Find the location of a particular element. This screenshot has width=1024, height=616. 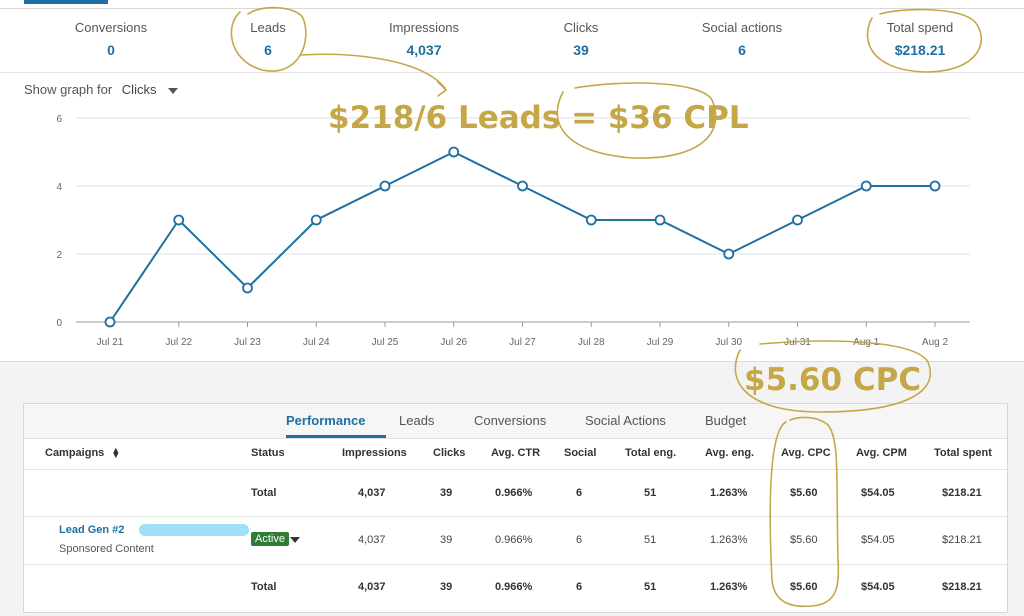

header-avg-ctr: Avg. CTR is located at coordinates (516, 453).